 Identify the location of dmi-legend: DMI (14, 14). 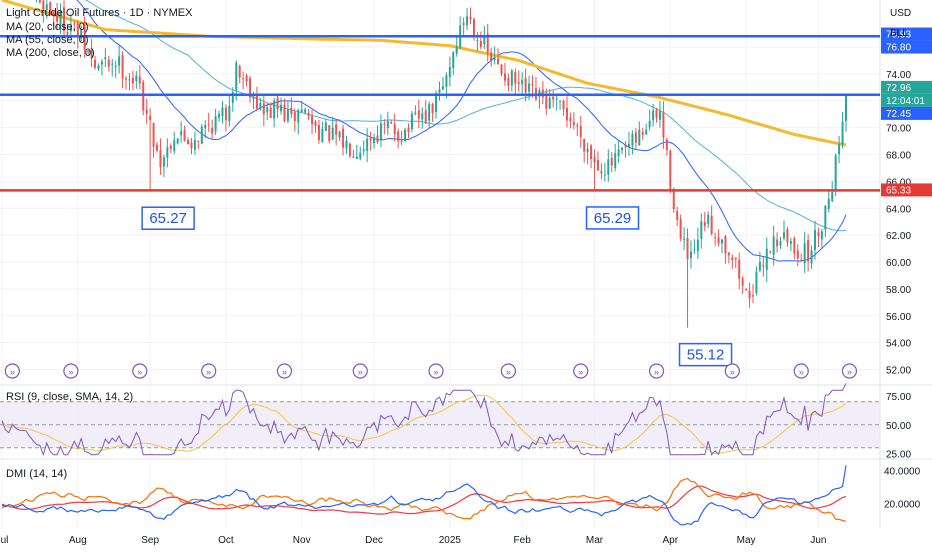
(36, 474).